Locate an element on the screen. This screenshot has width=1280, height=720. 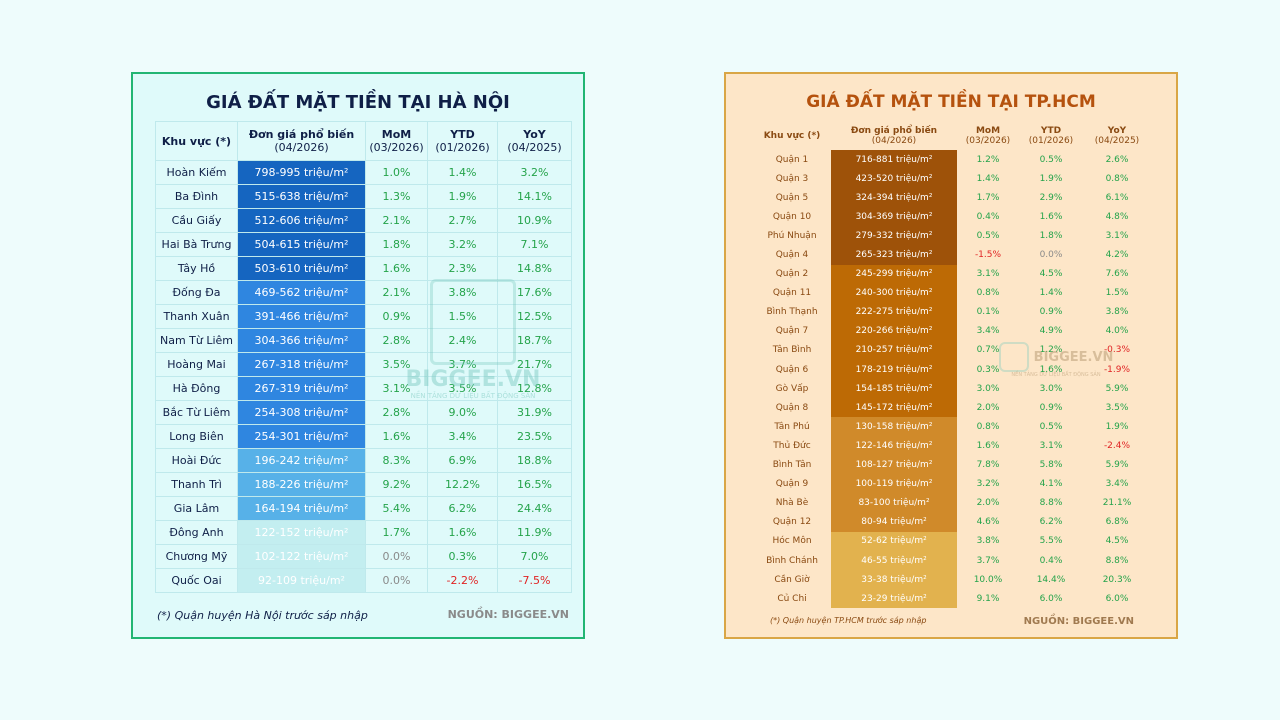
mom-cell: 3.5% is located at coordinates (396, 364).